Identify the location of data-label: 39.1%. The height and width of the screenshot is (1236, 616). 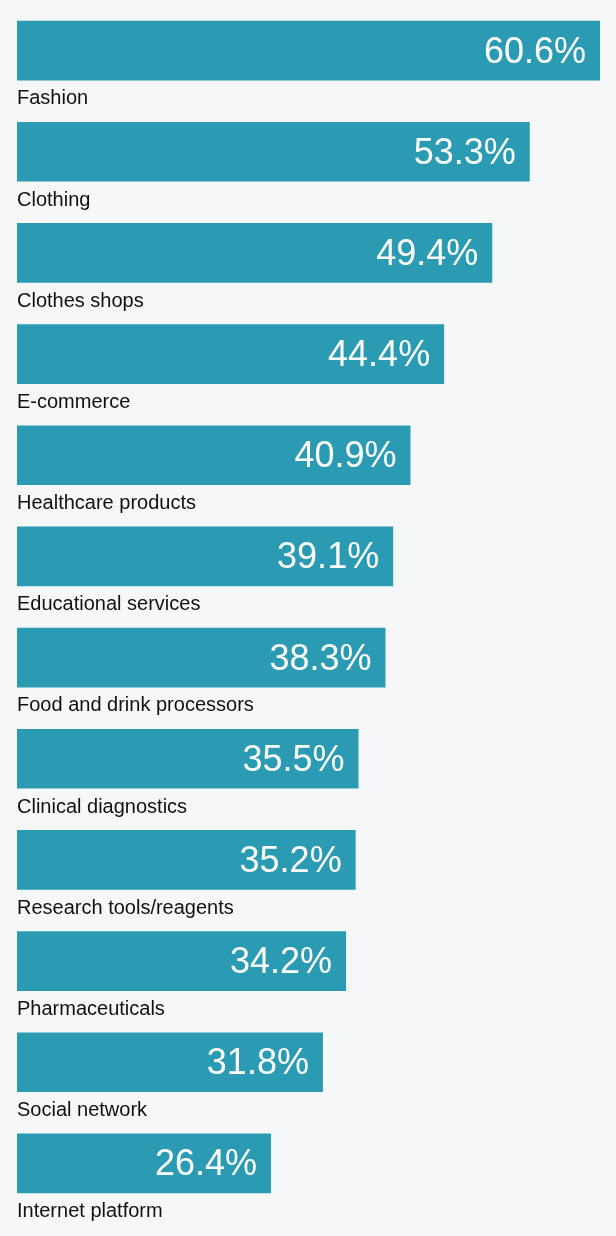
(328, 556).